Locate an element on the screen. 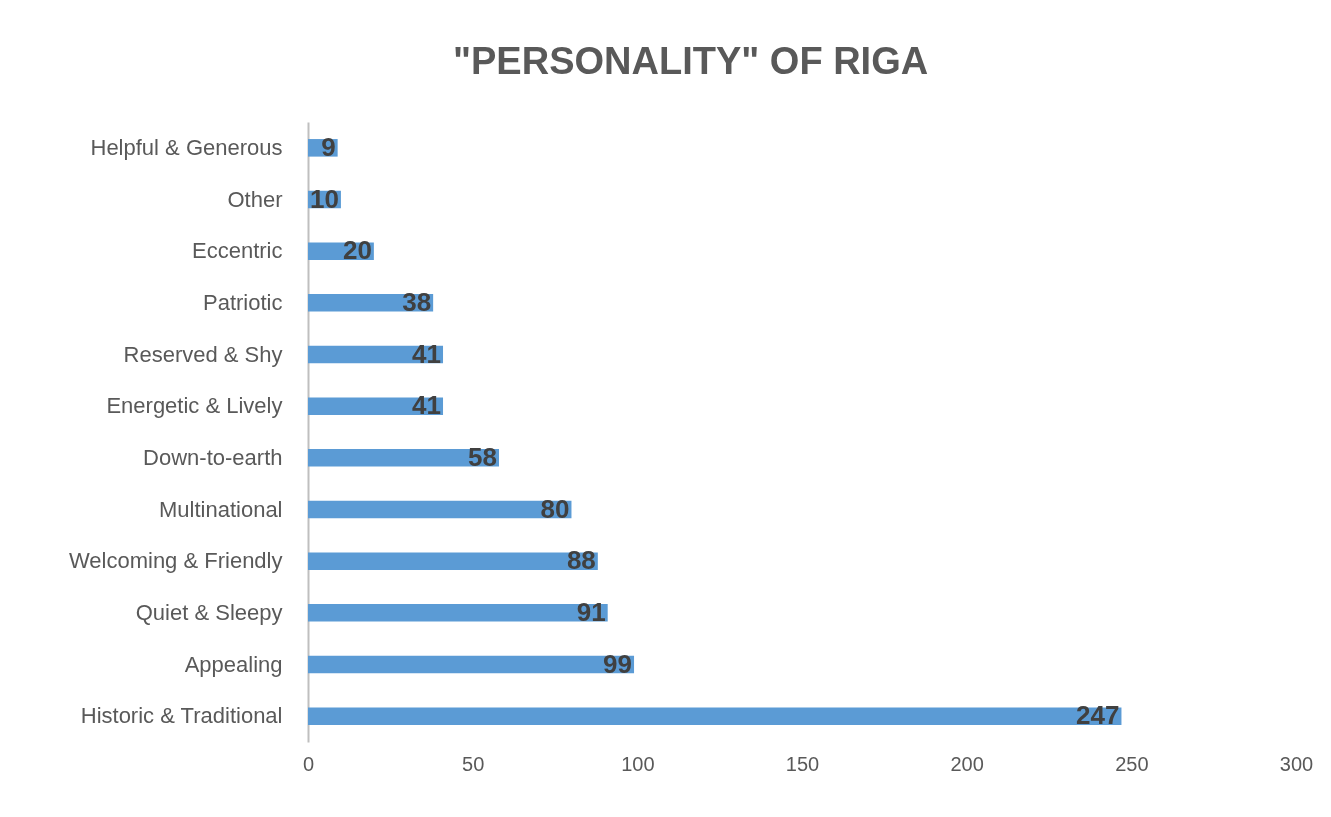  data-label: 20 is located at coordinates (357, 250).